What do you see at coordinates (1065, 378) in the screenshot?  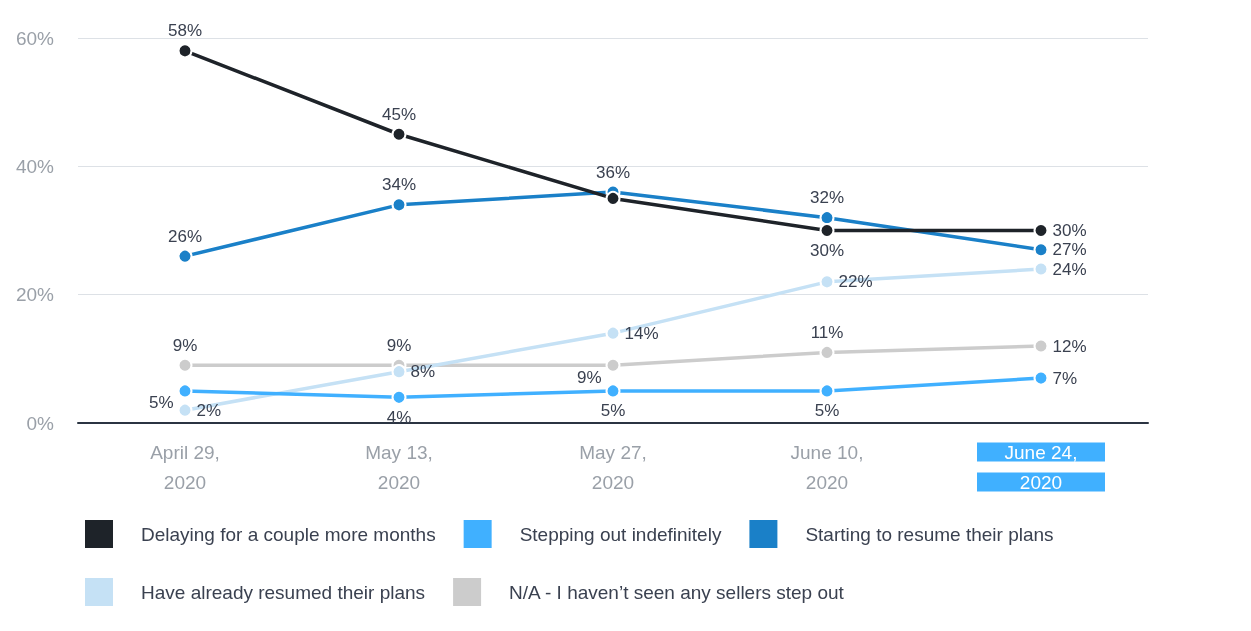 I see `data-label: 7%` at bounding box center [1065, 378].